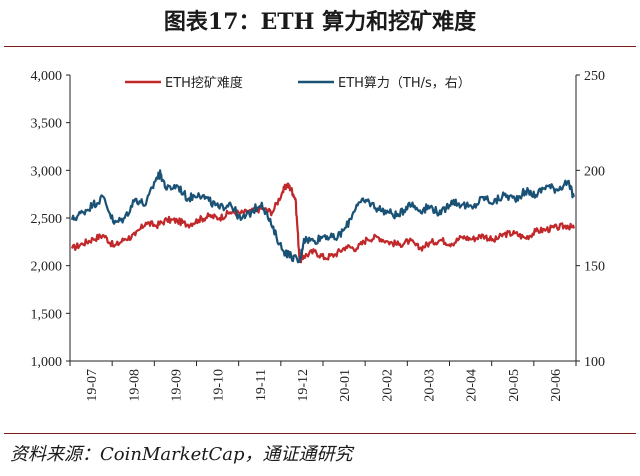 The width and height of the screenshot is (640, 476). What do you see at coordinates (594, 171) in the screenshot?
I see `y-right-tick-label: 200` at bounding box center [594, 171].